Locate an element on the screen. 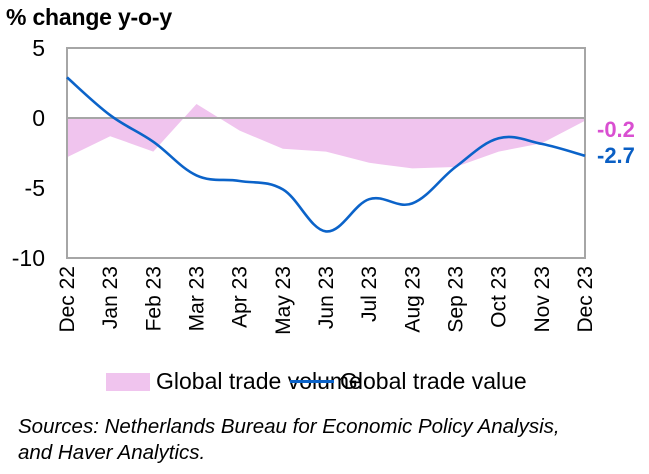  source-line-2: and Haver Analytics. is located at coordinates (112, 452).